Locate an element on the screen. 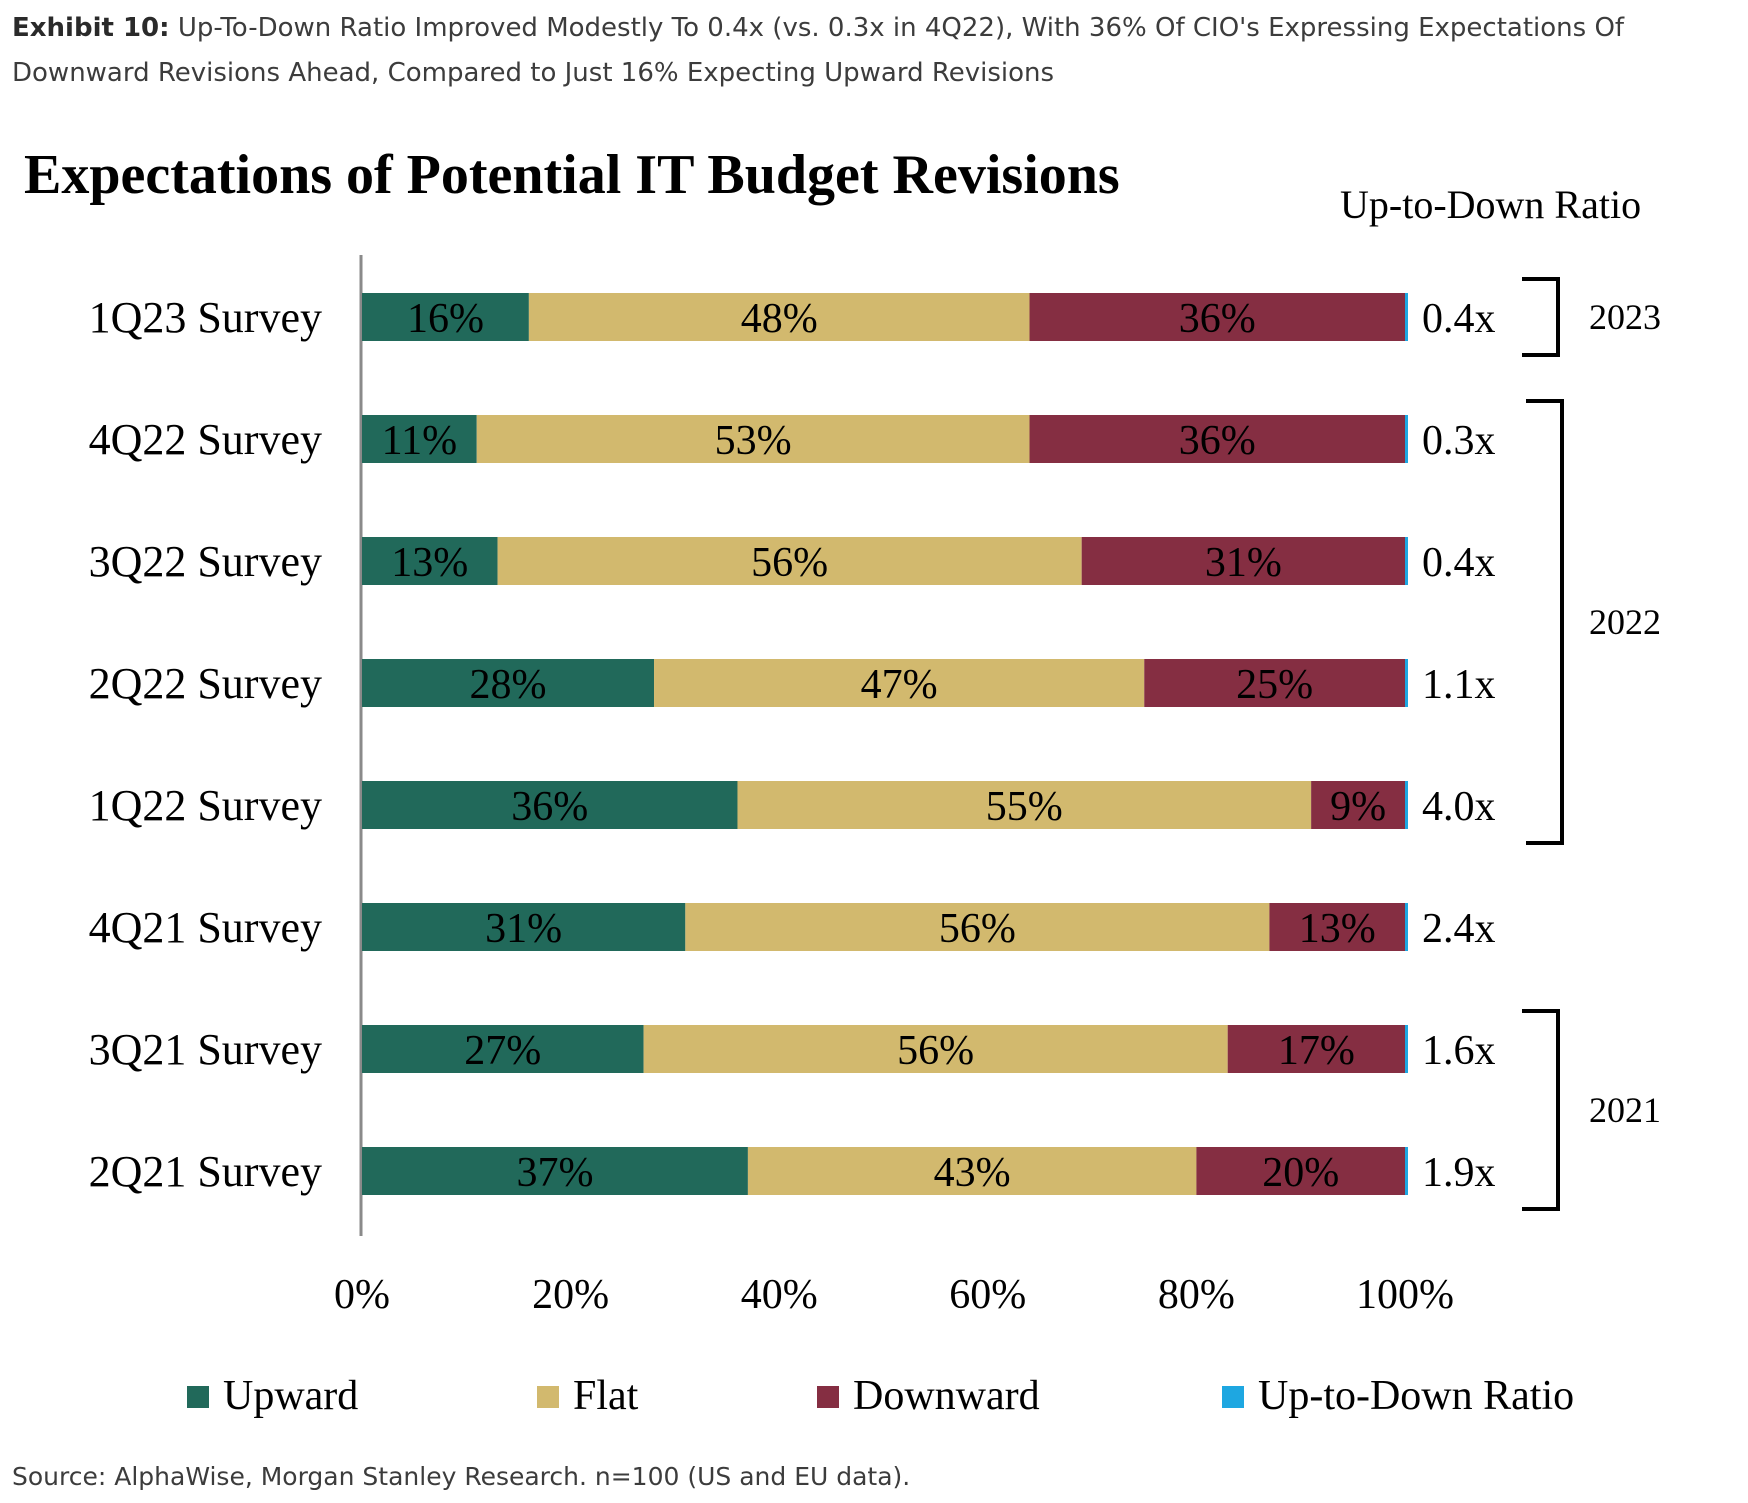  bar-downward-4q21-survey is located at coordinates (1337, 927).